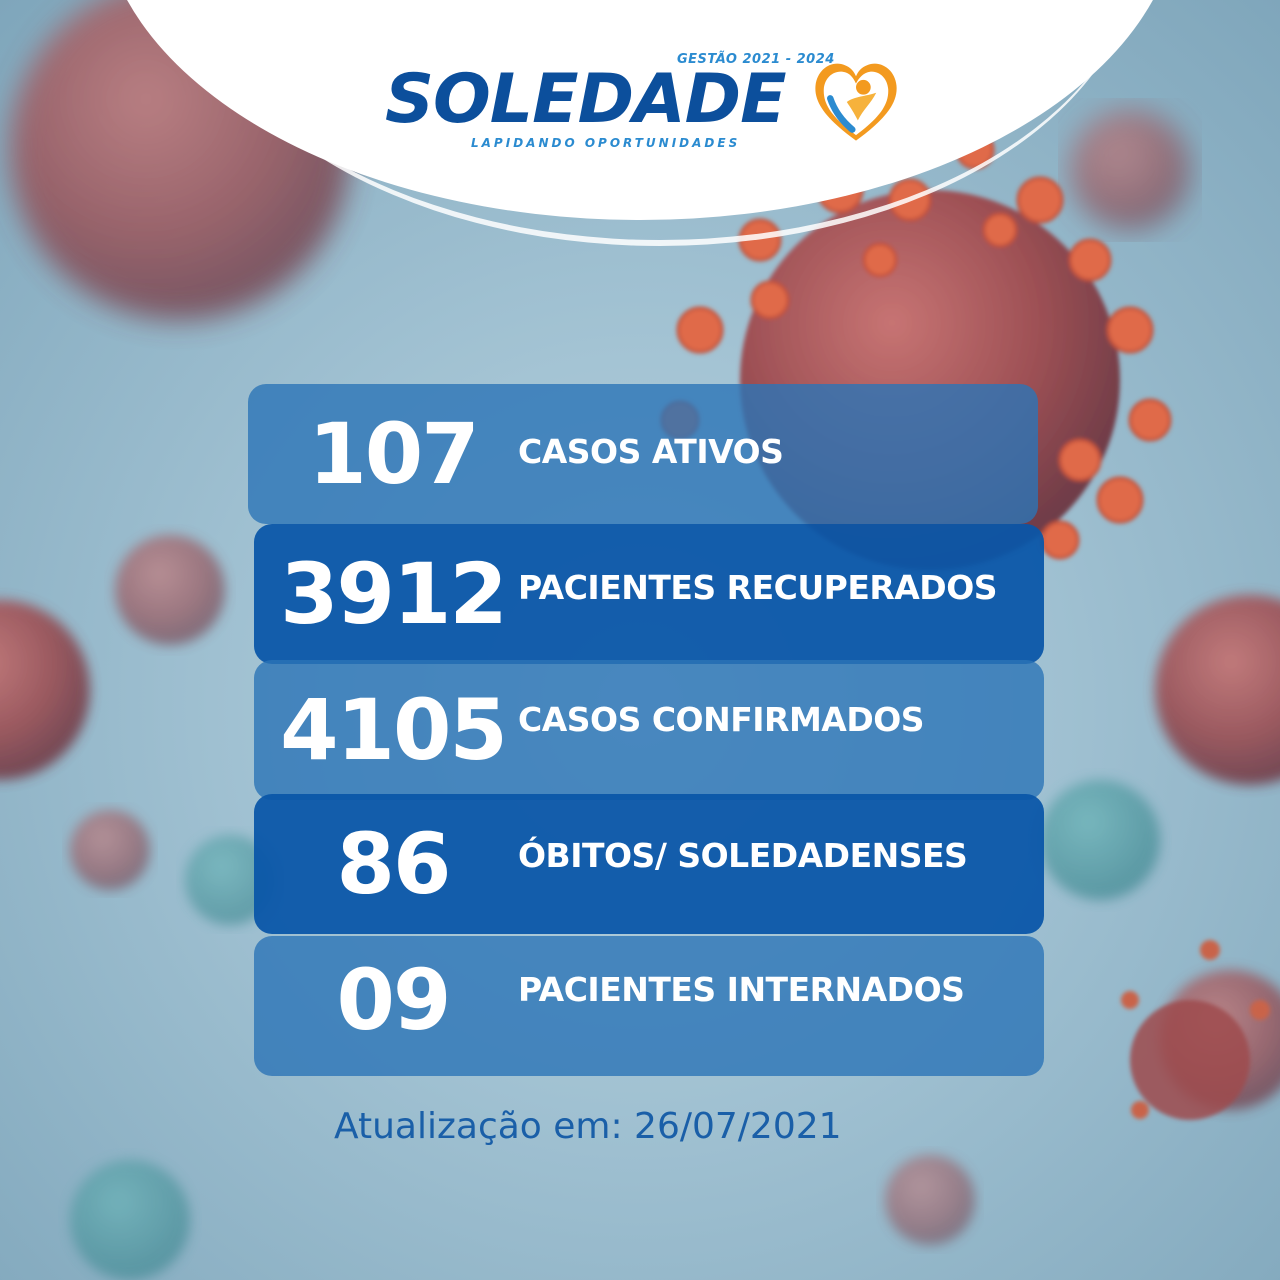  What do you see at coordinates (741, 989) in the screenshot?
I see `stat-label: PACIENTES INTERNADOS` at bounding box center [741, 989].